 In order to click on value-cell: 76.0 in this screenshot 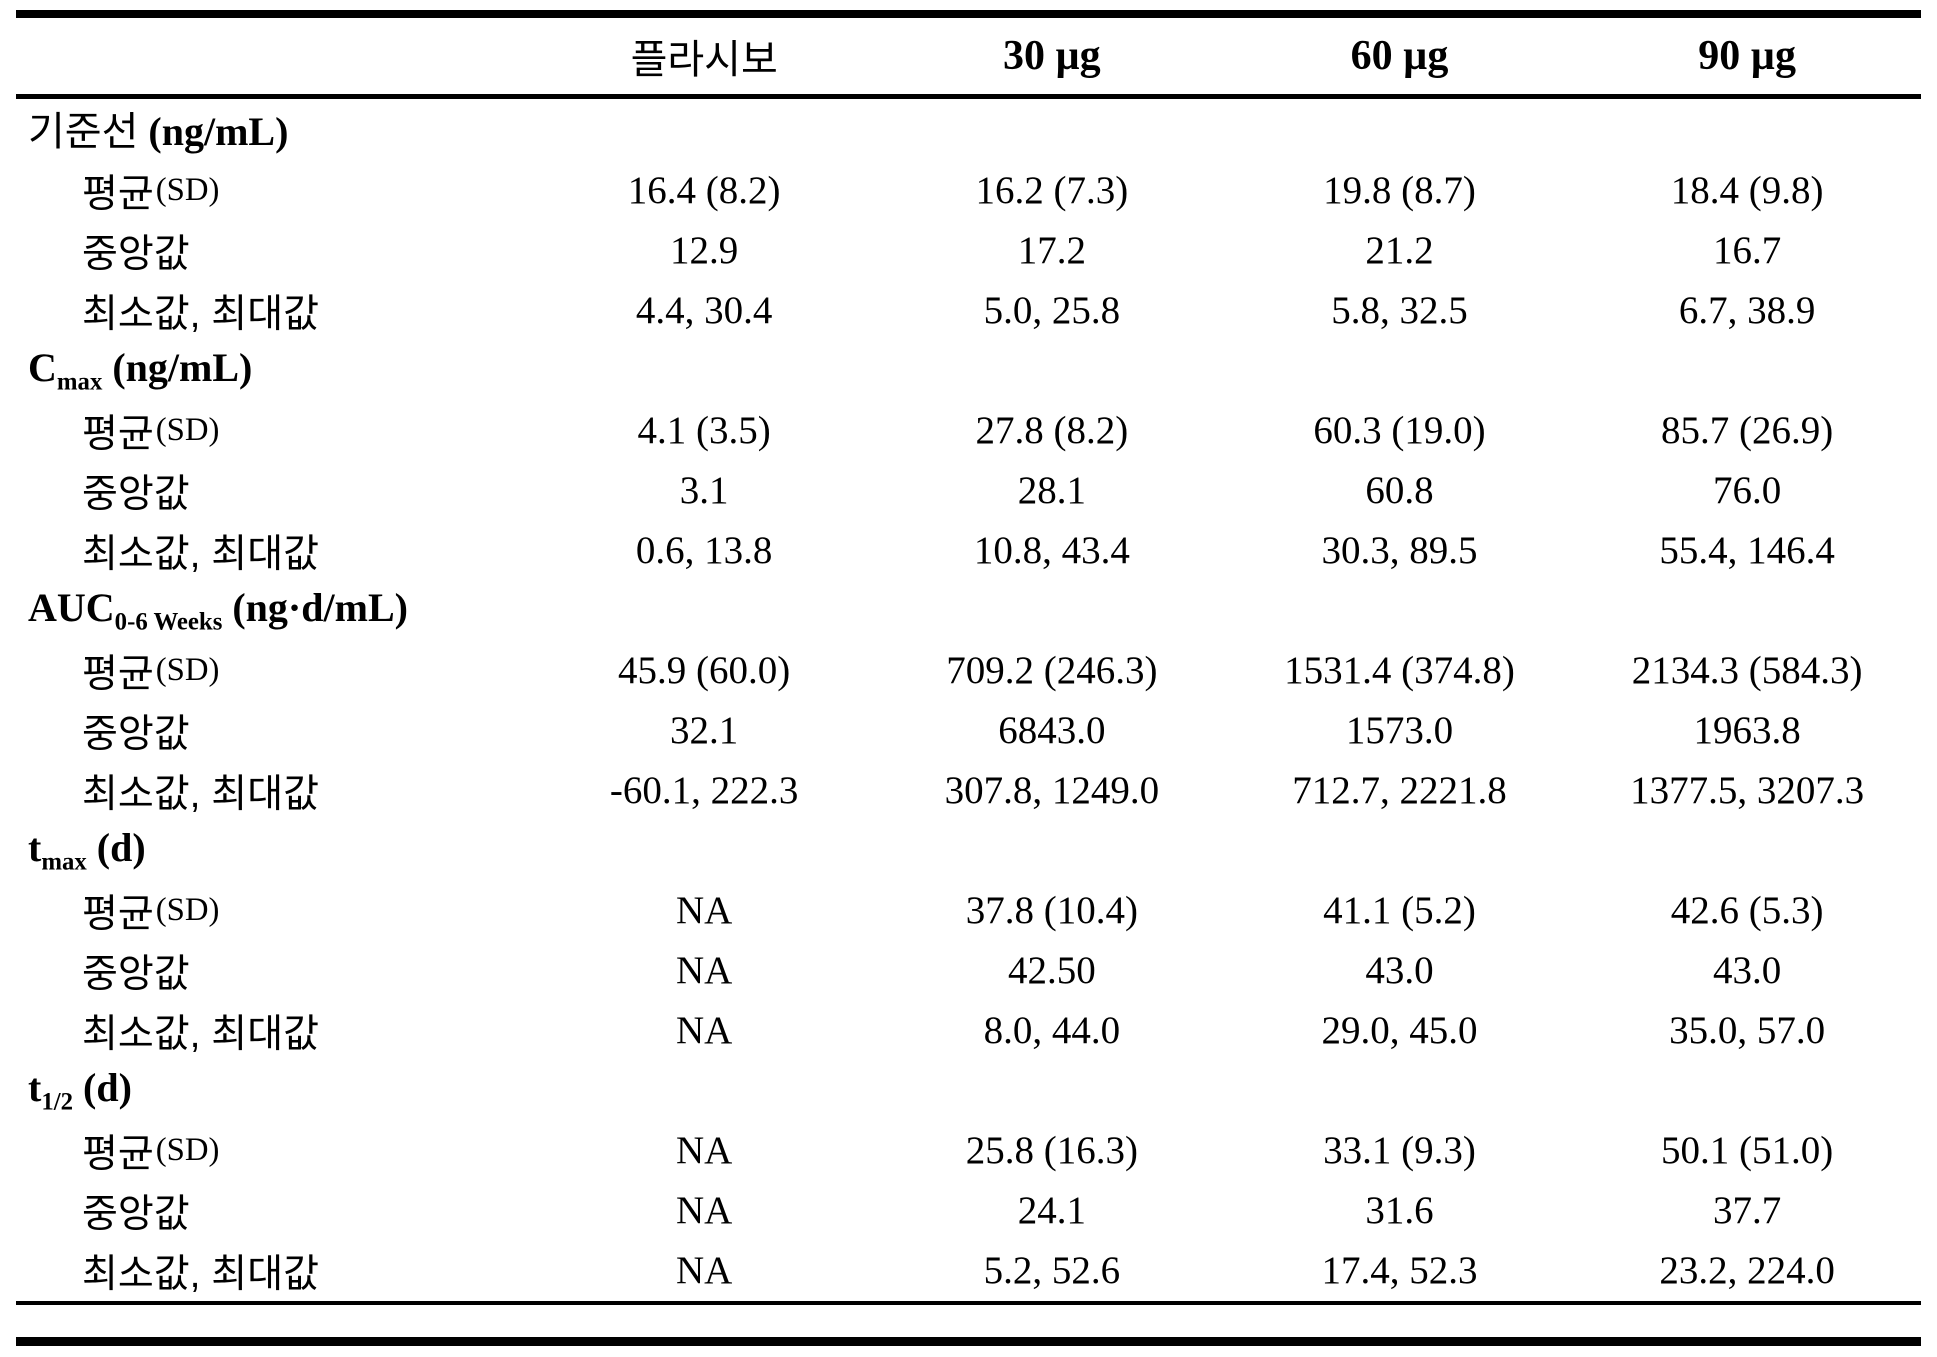, I will do `click(1747, 491)`.